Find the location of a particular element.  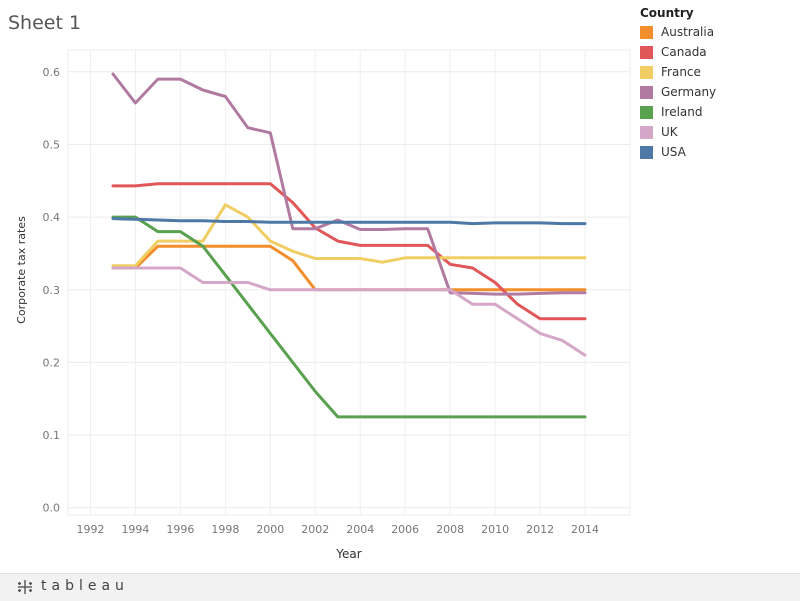

series-line-canada is located at coordinates (349, 251).